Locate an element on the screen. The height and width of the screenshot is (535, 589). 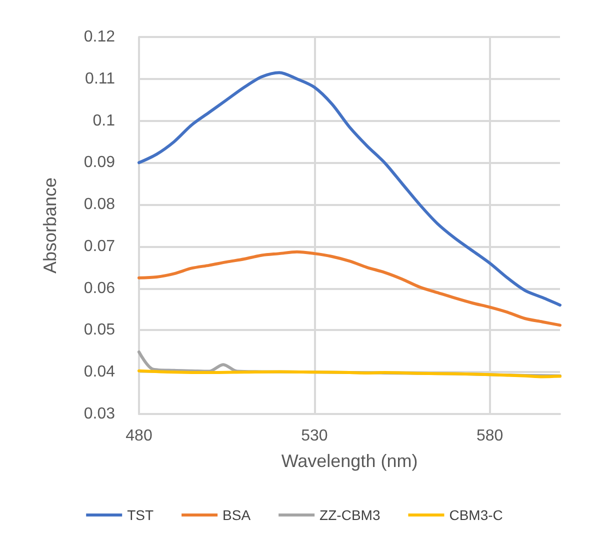
x-tick-label: 480 is located at coordinates (139, 436).